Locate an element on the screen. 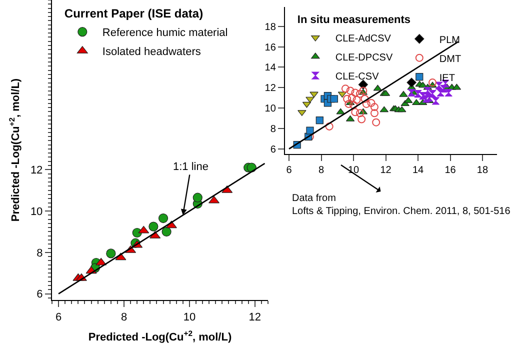  legend-label: CLE-CSV is located at coordinates (357, 76).